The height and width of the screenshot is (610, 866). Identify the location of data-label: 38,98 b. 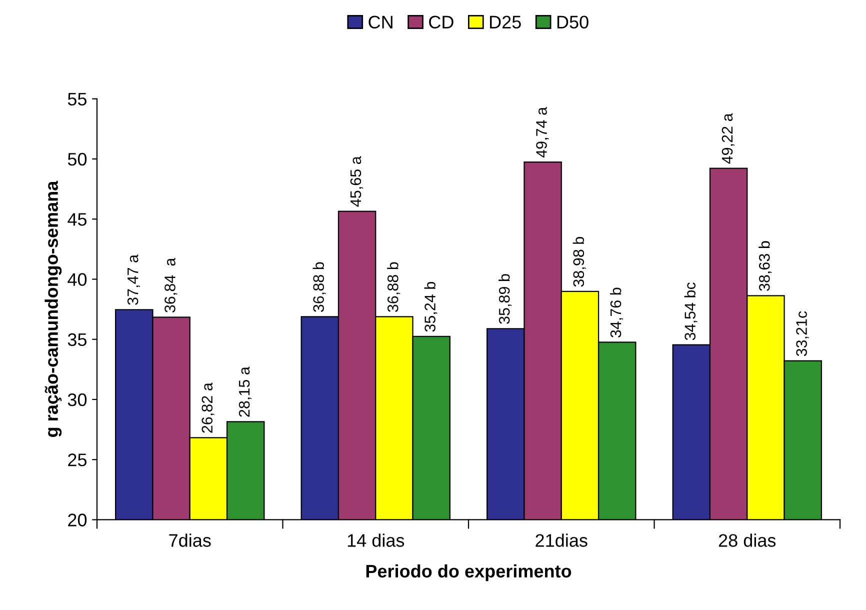
(579, 261).